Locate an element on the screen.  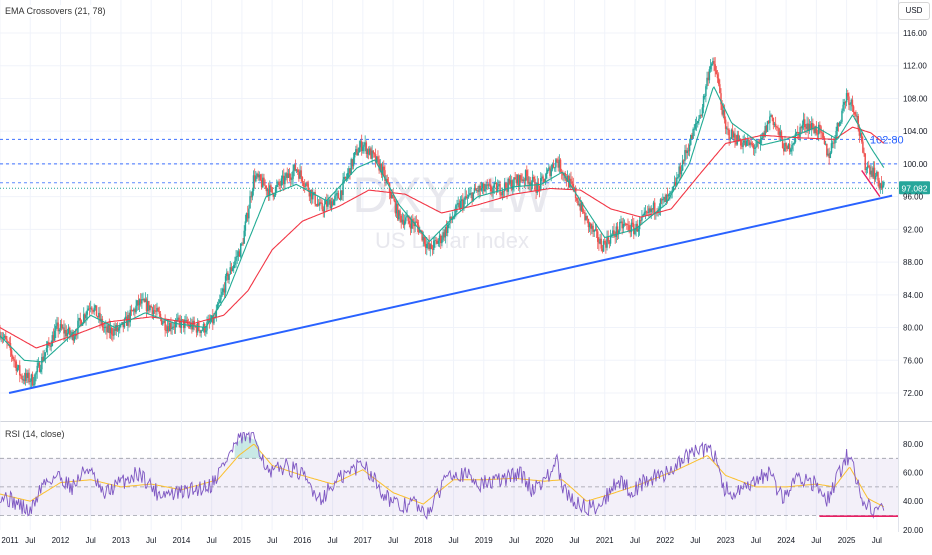
level-annotation: 102.80 is located at coordinates (887, 140).